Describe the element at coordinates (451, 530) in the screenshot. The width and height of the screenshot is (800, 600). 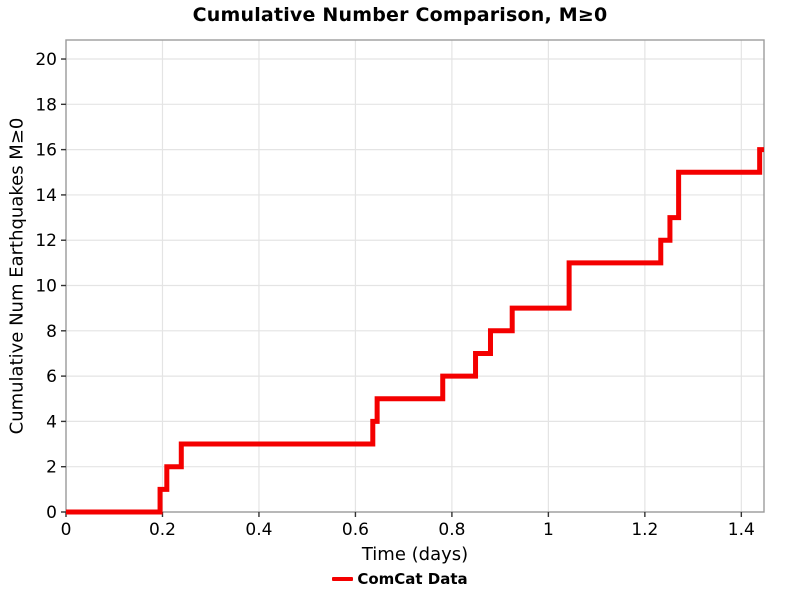
I see `x-tick-label: 0.8` at that location.